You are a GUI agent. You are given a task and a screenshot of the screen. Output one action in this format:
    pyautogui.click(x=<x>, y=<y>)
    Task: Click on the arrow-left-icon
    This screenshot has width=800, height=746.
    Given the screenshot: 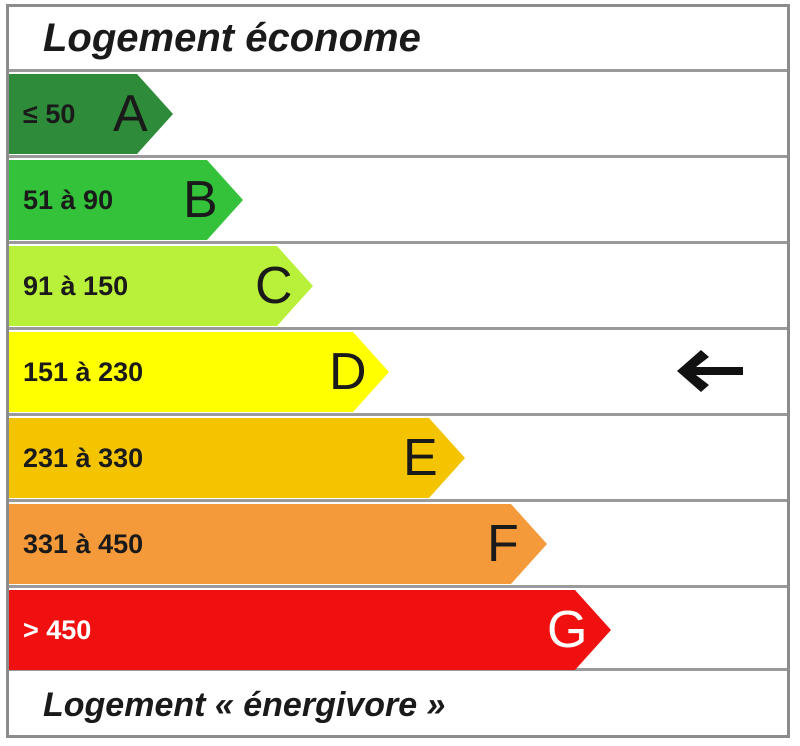 What is the action you would take?
    pyautogui.click(x=710, y=371)
    